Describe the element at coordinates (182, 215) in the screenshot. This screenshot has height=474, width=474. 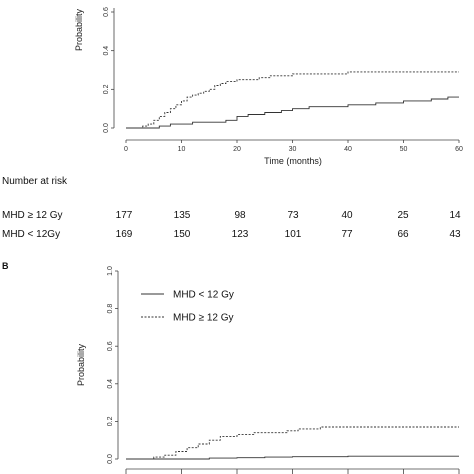
I see `risk-value: 135` at that location.